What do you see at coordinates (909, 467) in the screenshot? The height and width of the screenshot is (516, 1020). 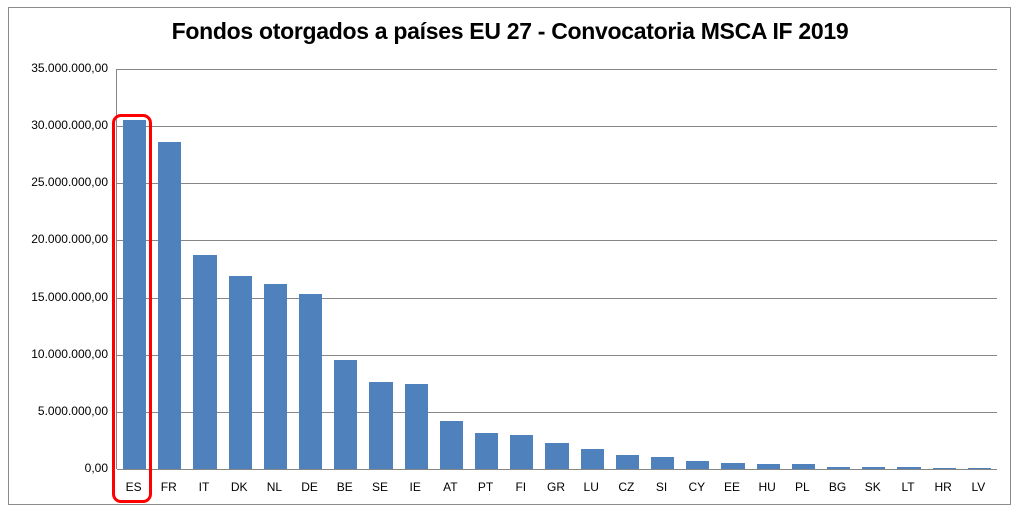 I see `bar-lt` at bounding box center [909, 467].